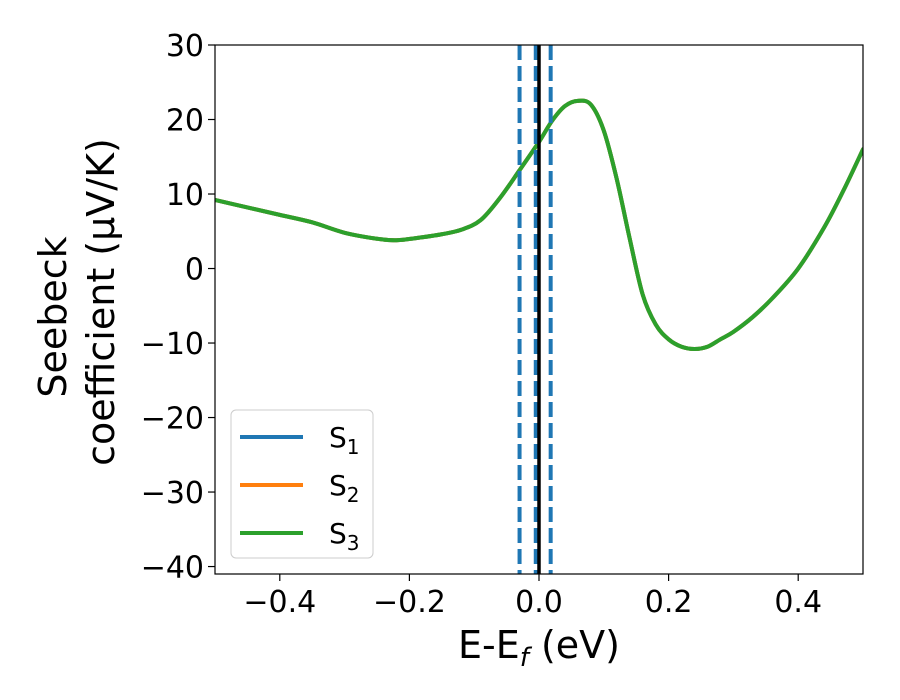 The height and width of the screenshot is (700, 900). I want to click on y-tick-label: 10, so click(185, 195).